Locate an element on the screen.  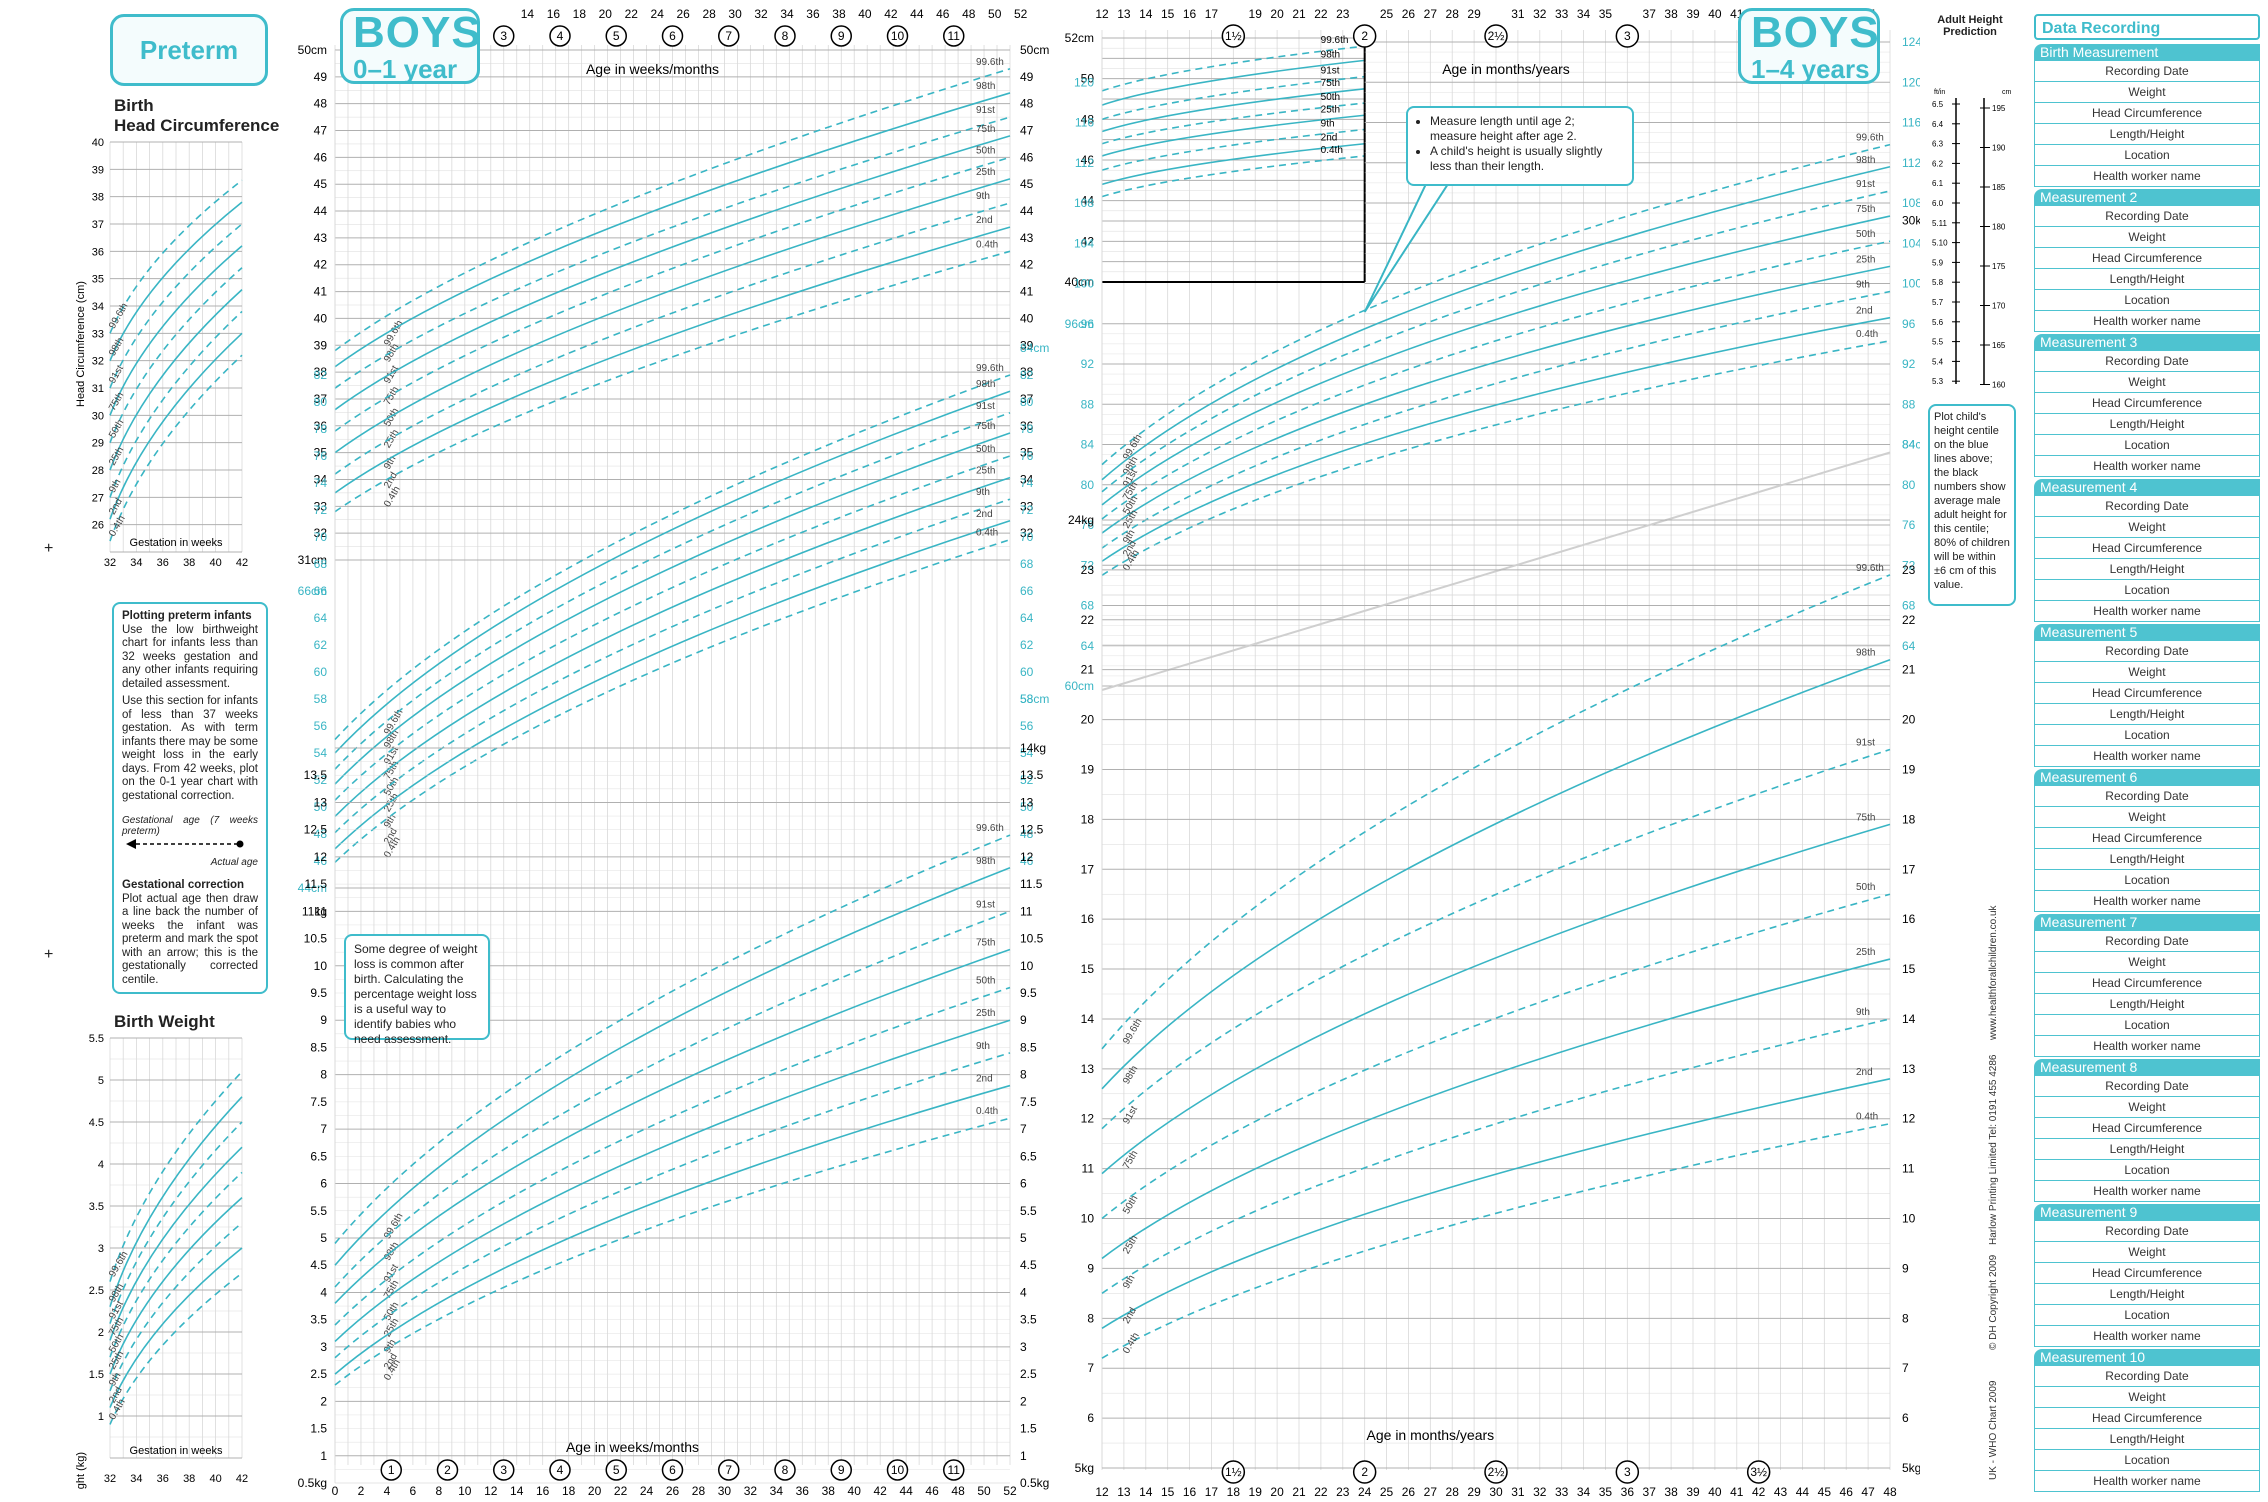
boys01-range: 0–1 year is located at coordinates (405, 69).